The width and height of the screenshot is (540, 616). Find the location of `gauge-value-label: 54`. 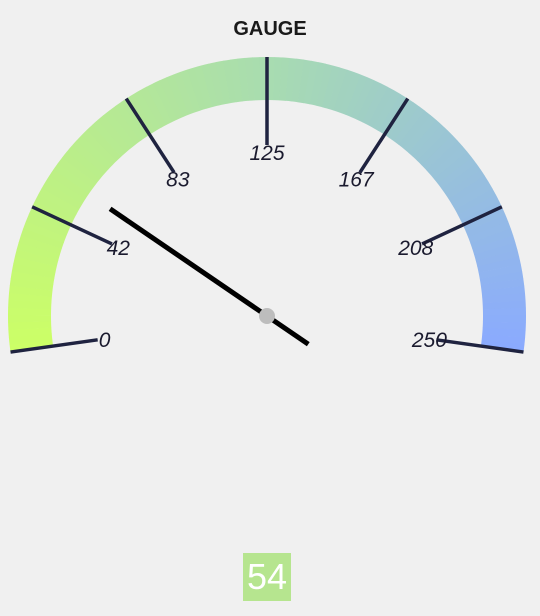

gauge-value-label: 54 is located at coordinates (267, 576).